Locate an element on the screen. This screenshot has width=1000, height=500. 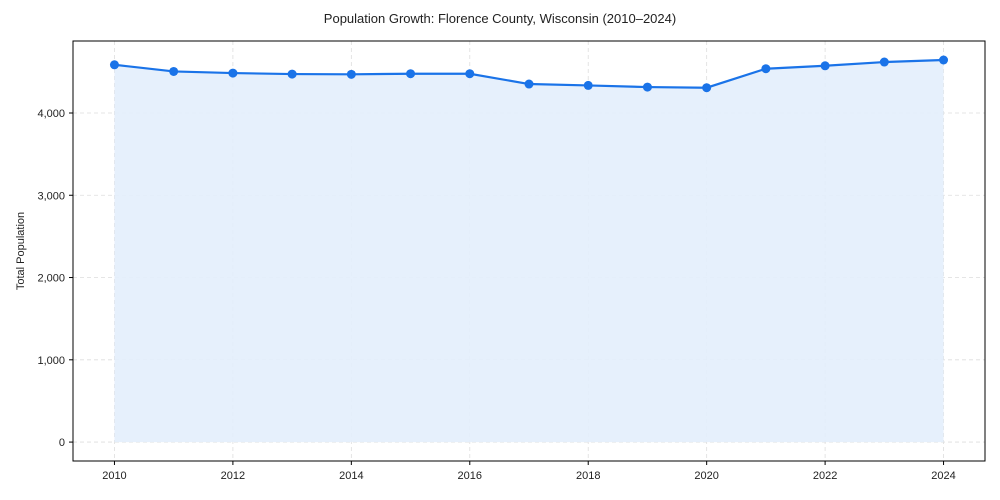
x-tick-label: 2020 is located at coordinates (706, 476).